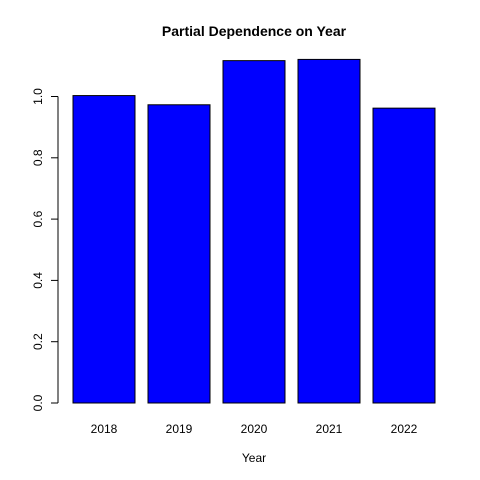  What do you see at coordinates (38, 402) in the screenshot?
I see `y-tick-label: 0.0` at bounding box center [38, 402].